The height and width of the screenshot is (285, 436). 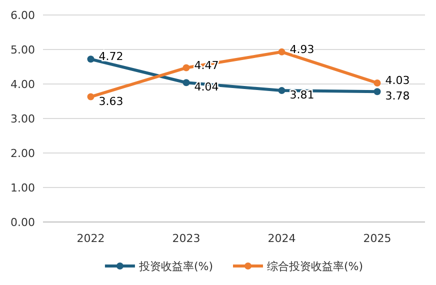 I want to click on y-tick-label: 2.00, so click(x=22, y=153).